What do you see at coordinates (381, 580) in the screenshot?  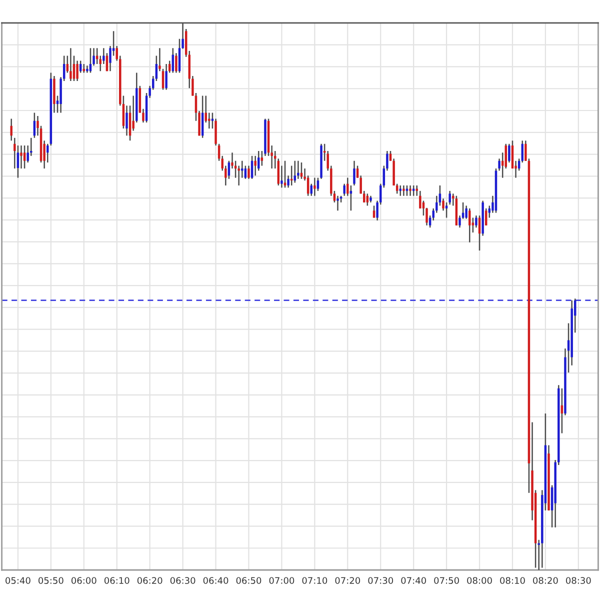 I see `x-tick-label: 07:30` at bounding box center [381, 580].